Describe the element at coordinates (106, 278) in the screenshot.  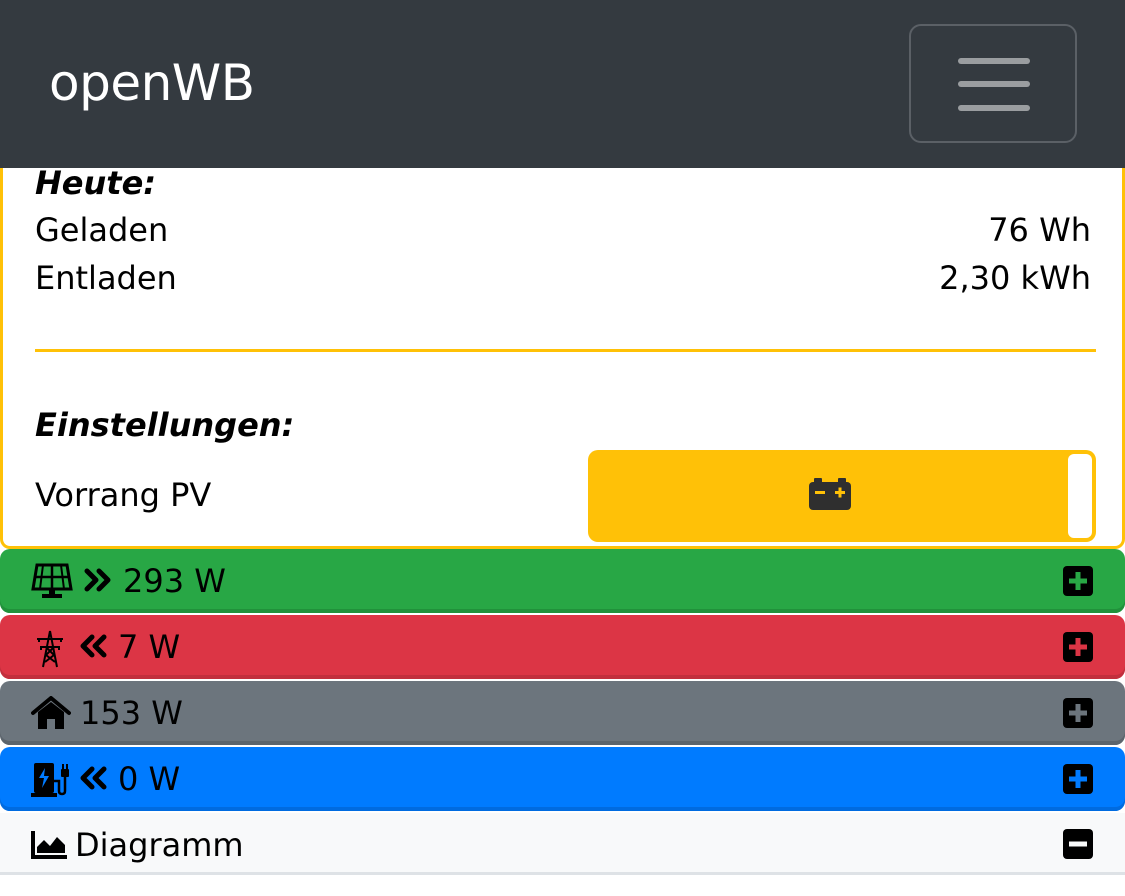
I see `discharged-label: Entladen` at that location.